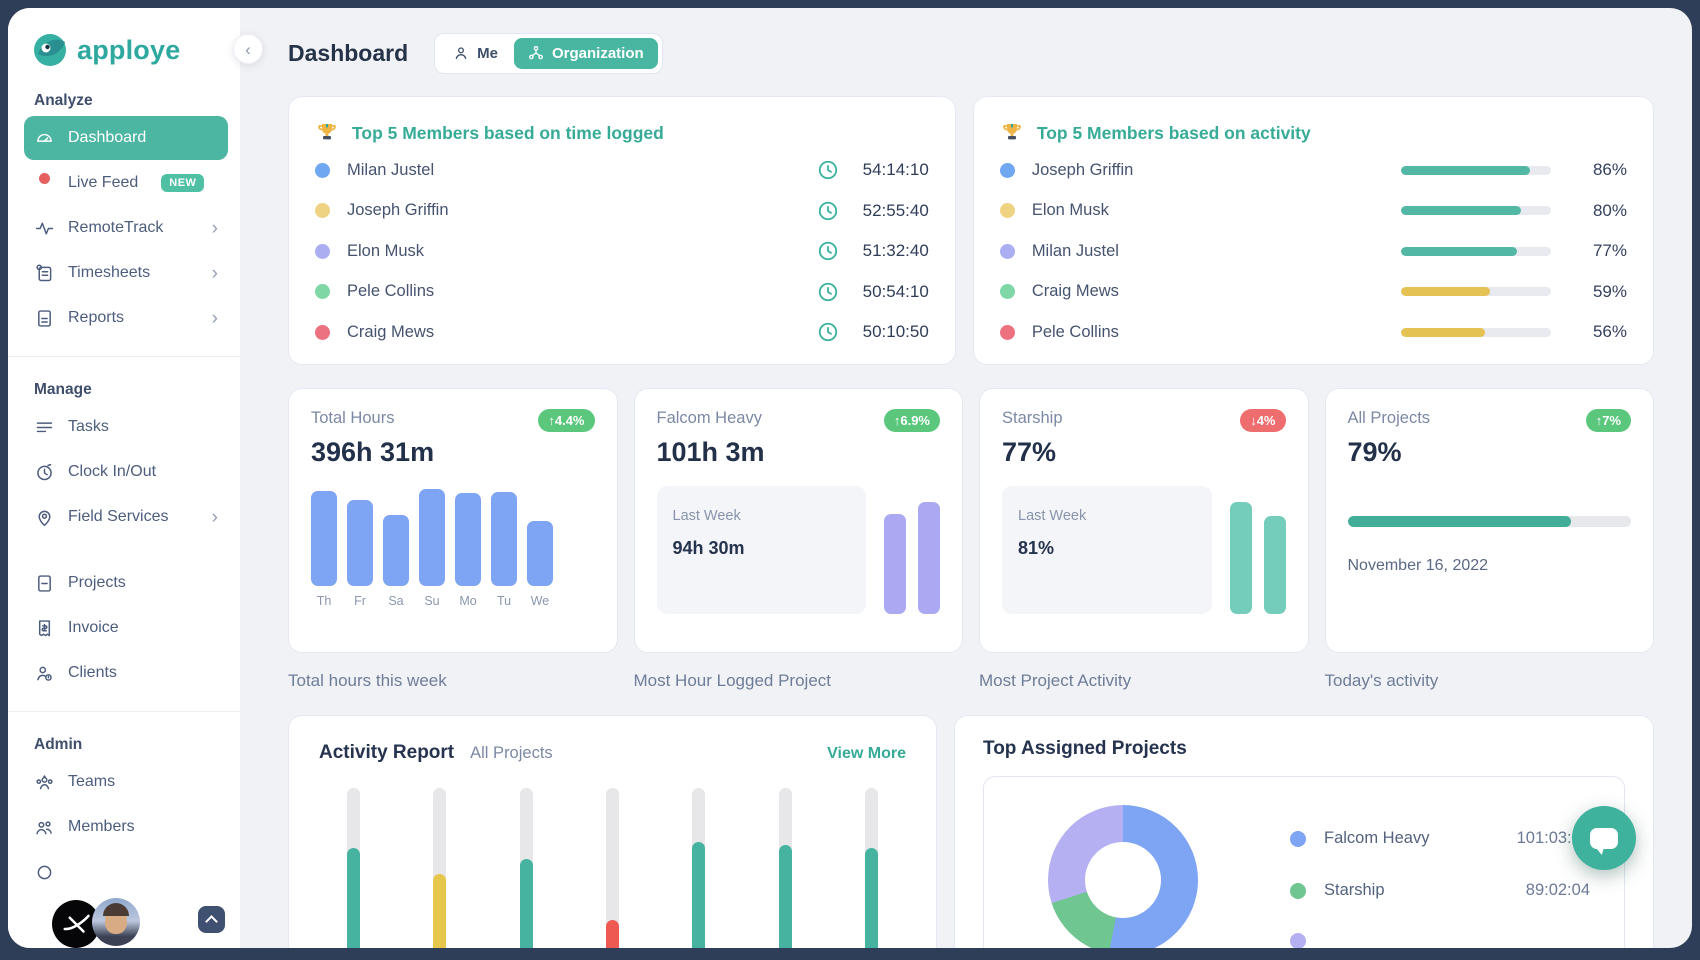 Image resolution: width=1700 pixels, height=960 pixels. Describe the element at coordinates (126, 583) in the screenshot. I see `sidebar-item-projects: Projects` at that location.